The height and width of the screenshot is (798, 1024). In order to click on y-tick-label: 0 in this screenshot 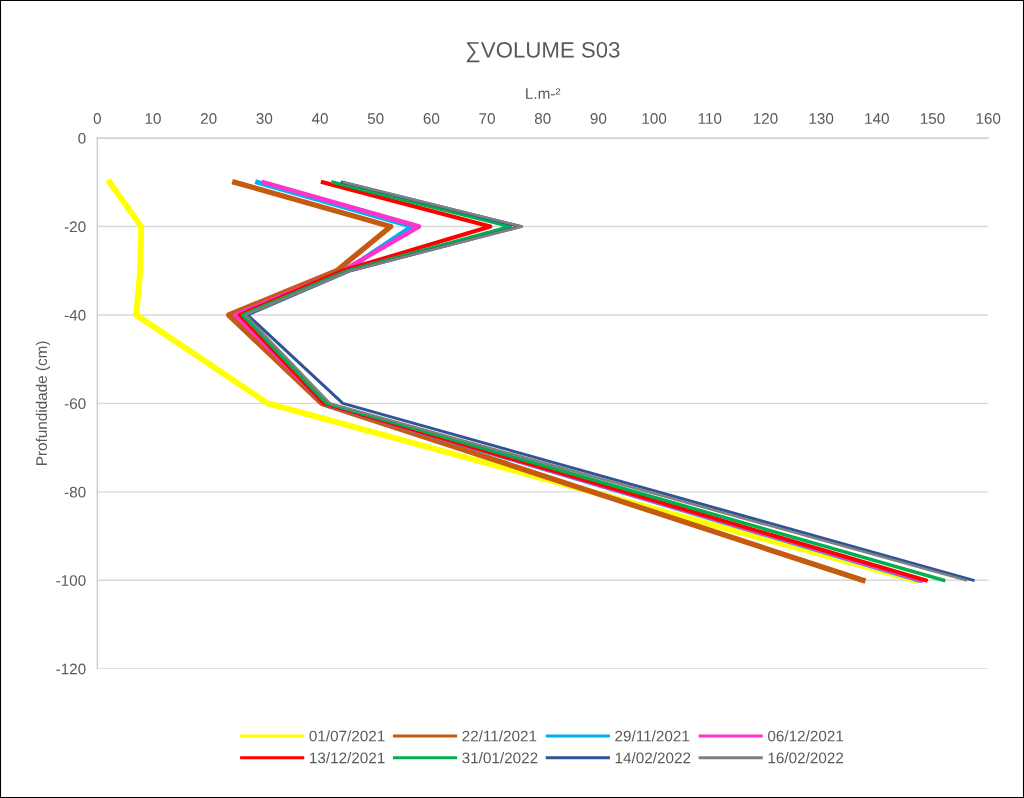, I will do `click(82, 138)`.